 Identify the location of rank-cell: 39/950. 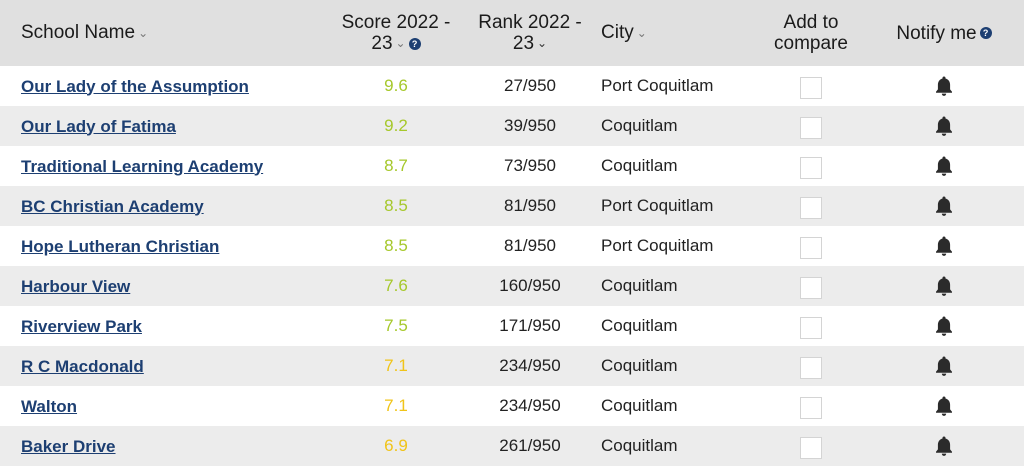
(530, 125).